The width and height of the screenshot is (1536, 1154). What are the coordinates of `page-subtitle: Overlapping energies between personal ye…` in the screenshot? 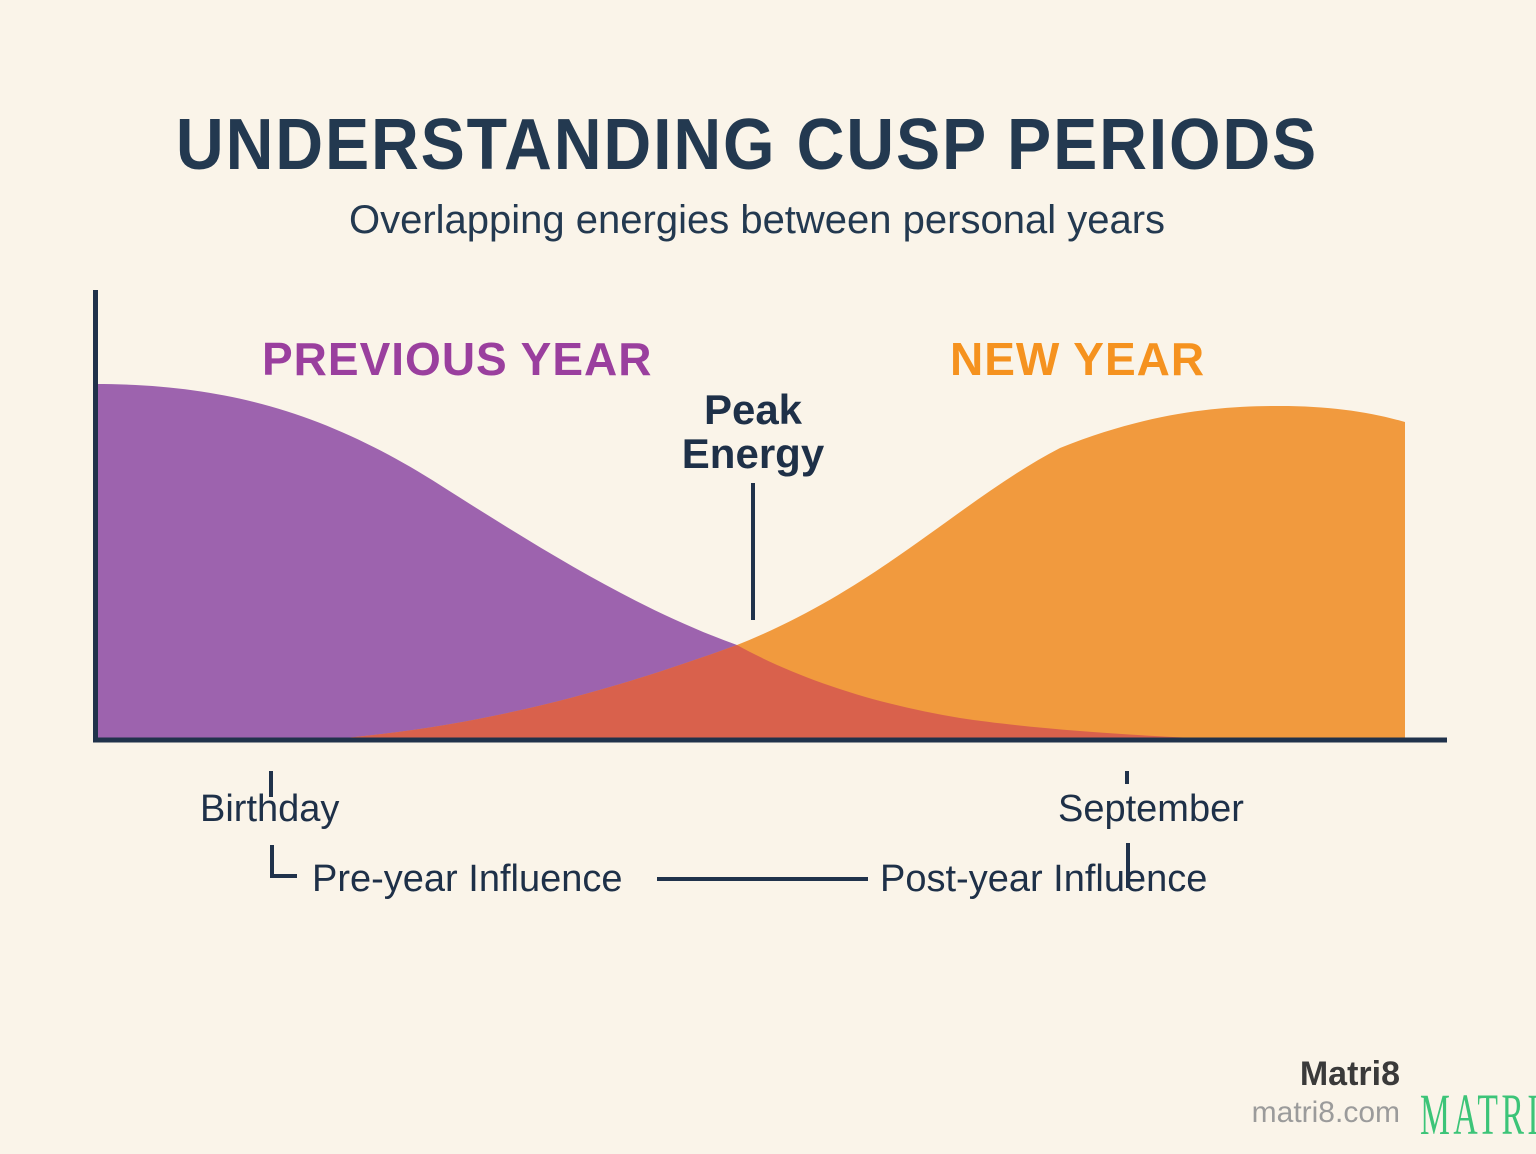 It's located at (757, 220).